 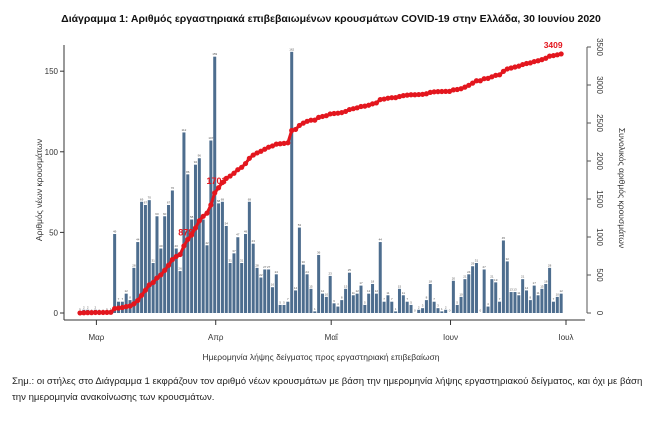 I want to click on bar-label: 1, so click(x=111, y=309).